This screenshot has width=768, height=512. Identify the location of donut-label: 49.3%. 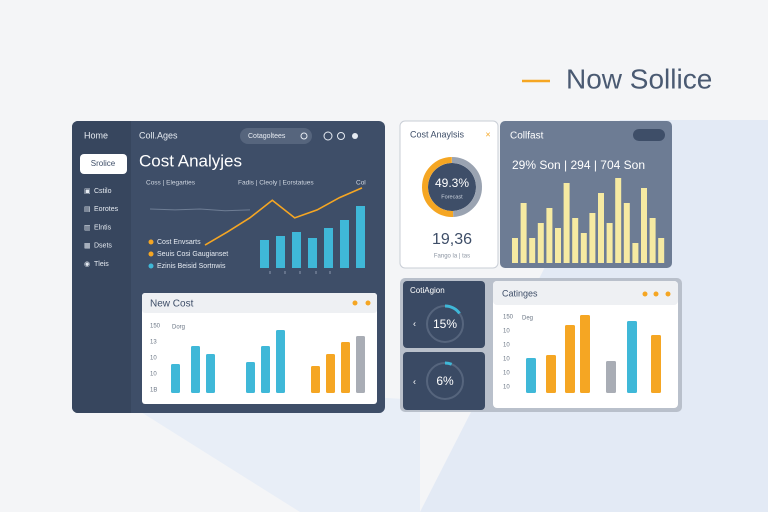
(452, 183).